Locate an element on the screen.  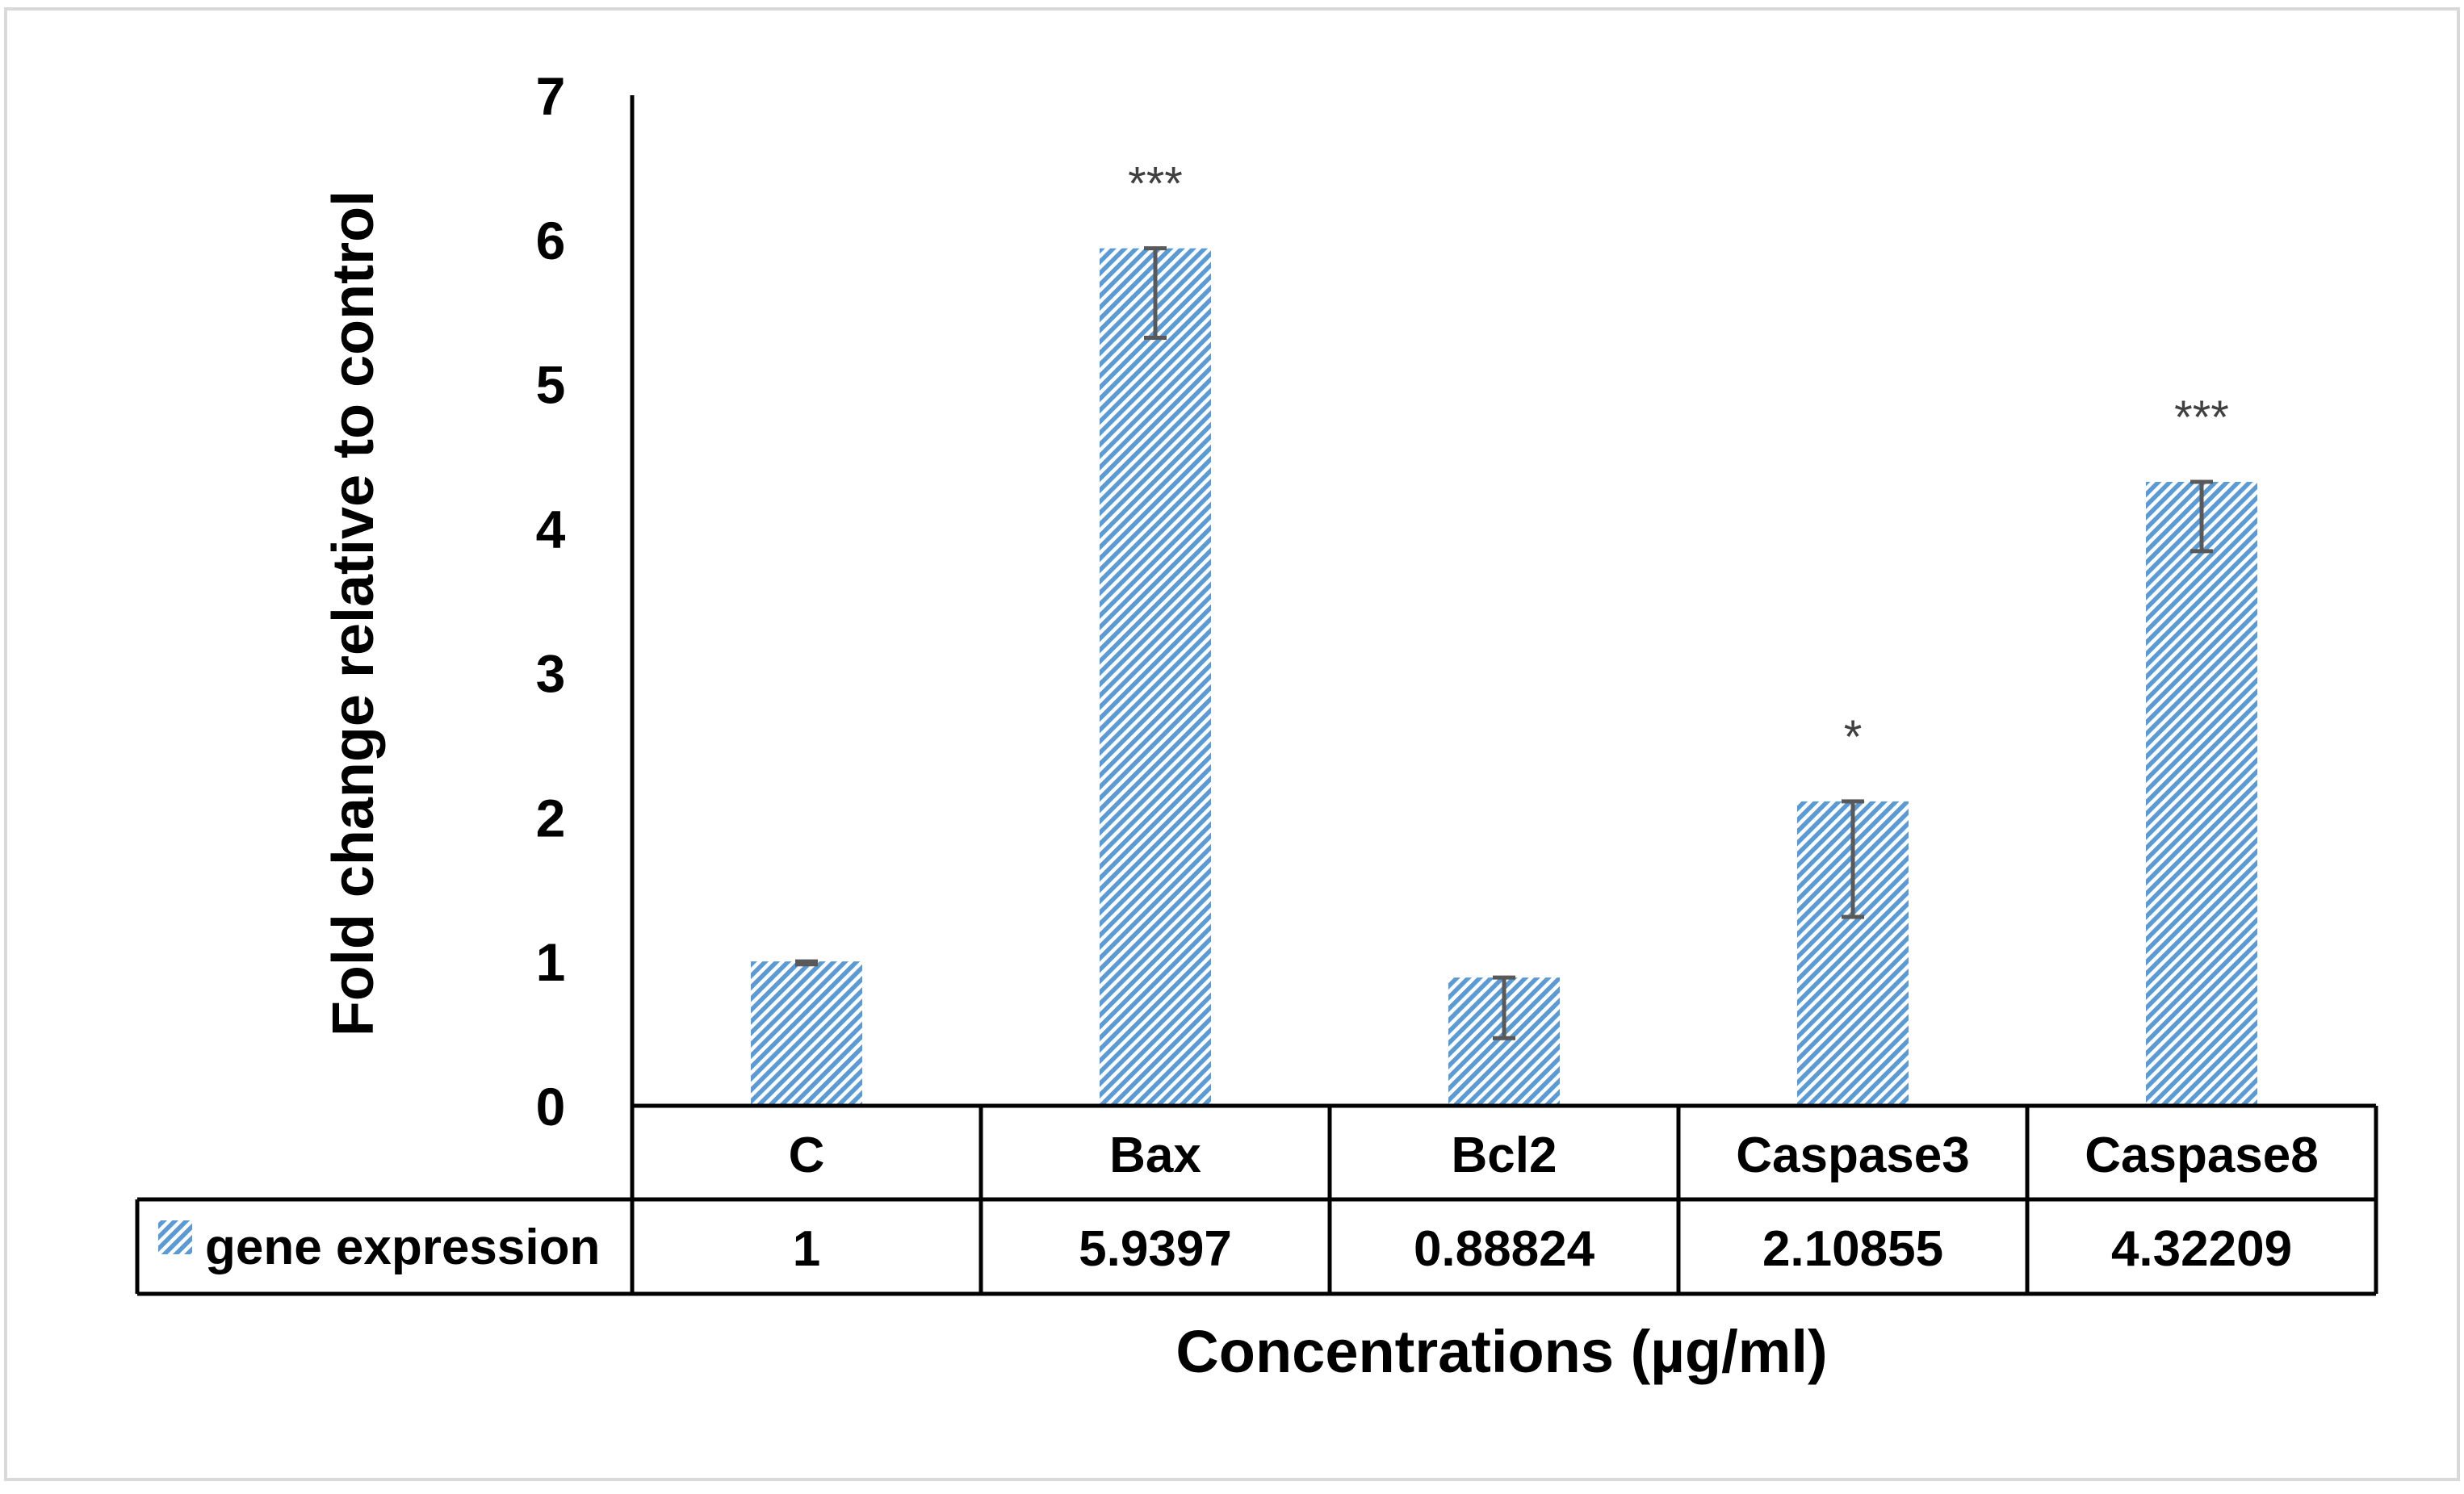
legend-swatch is located at coordinates (175, 1237).